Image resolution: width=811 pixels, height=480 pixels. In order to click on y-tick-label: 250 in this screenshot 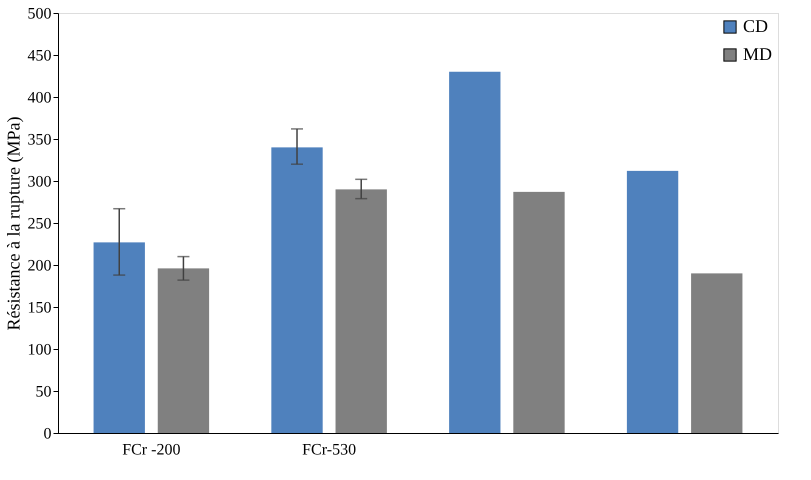, I will do `click(40, 224)`.